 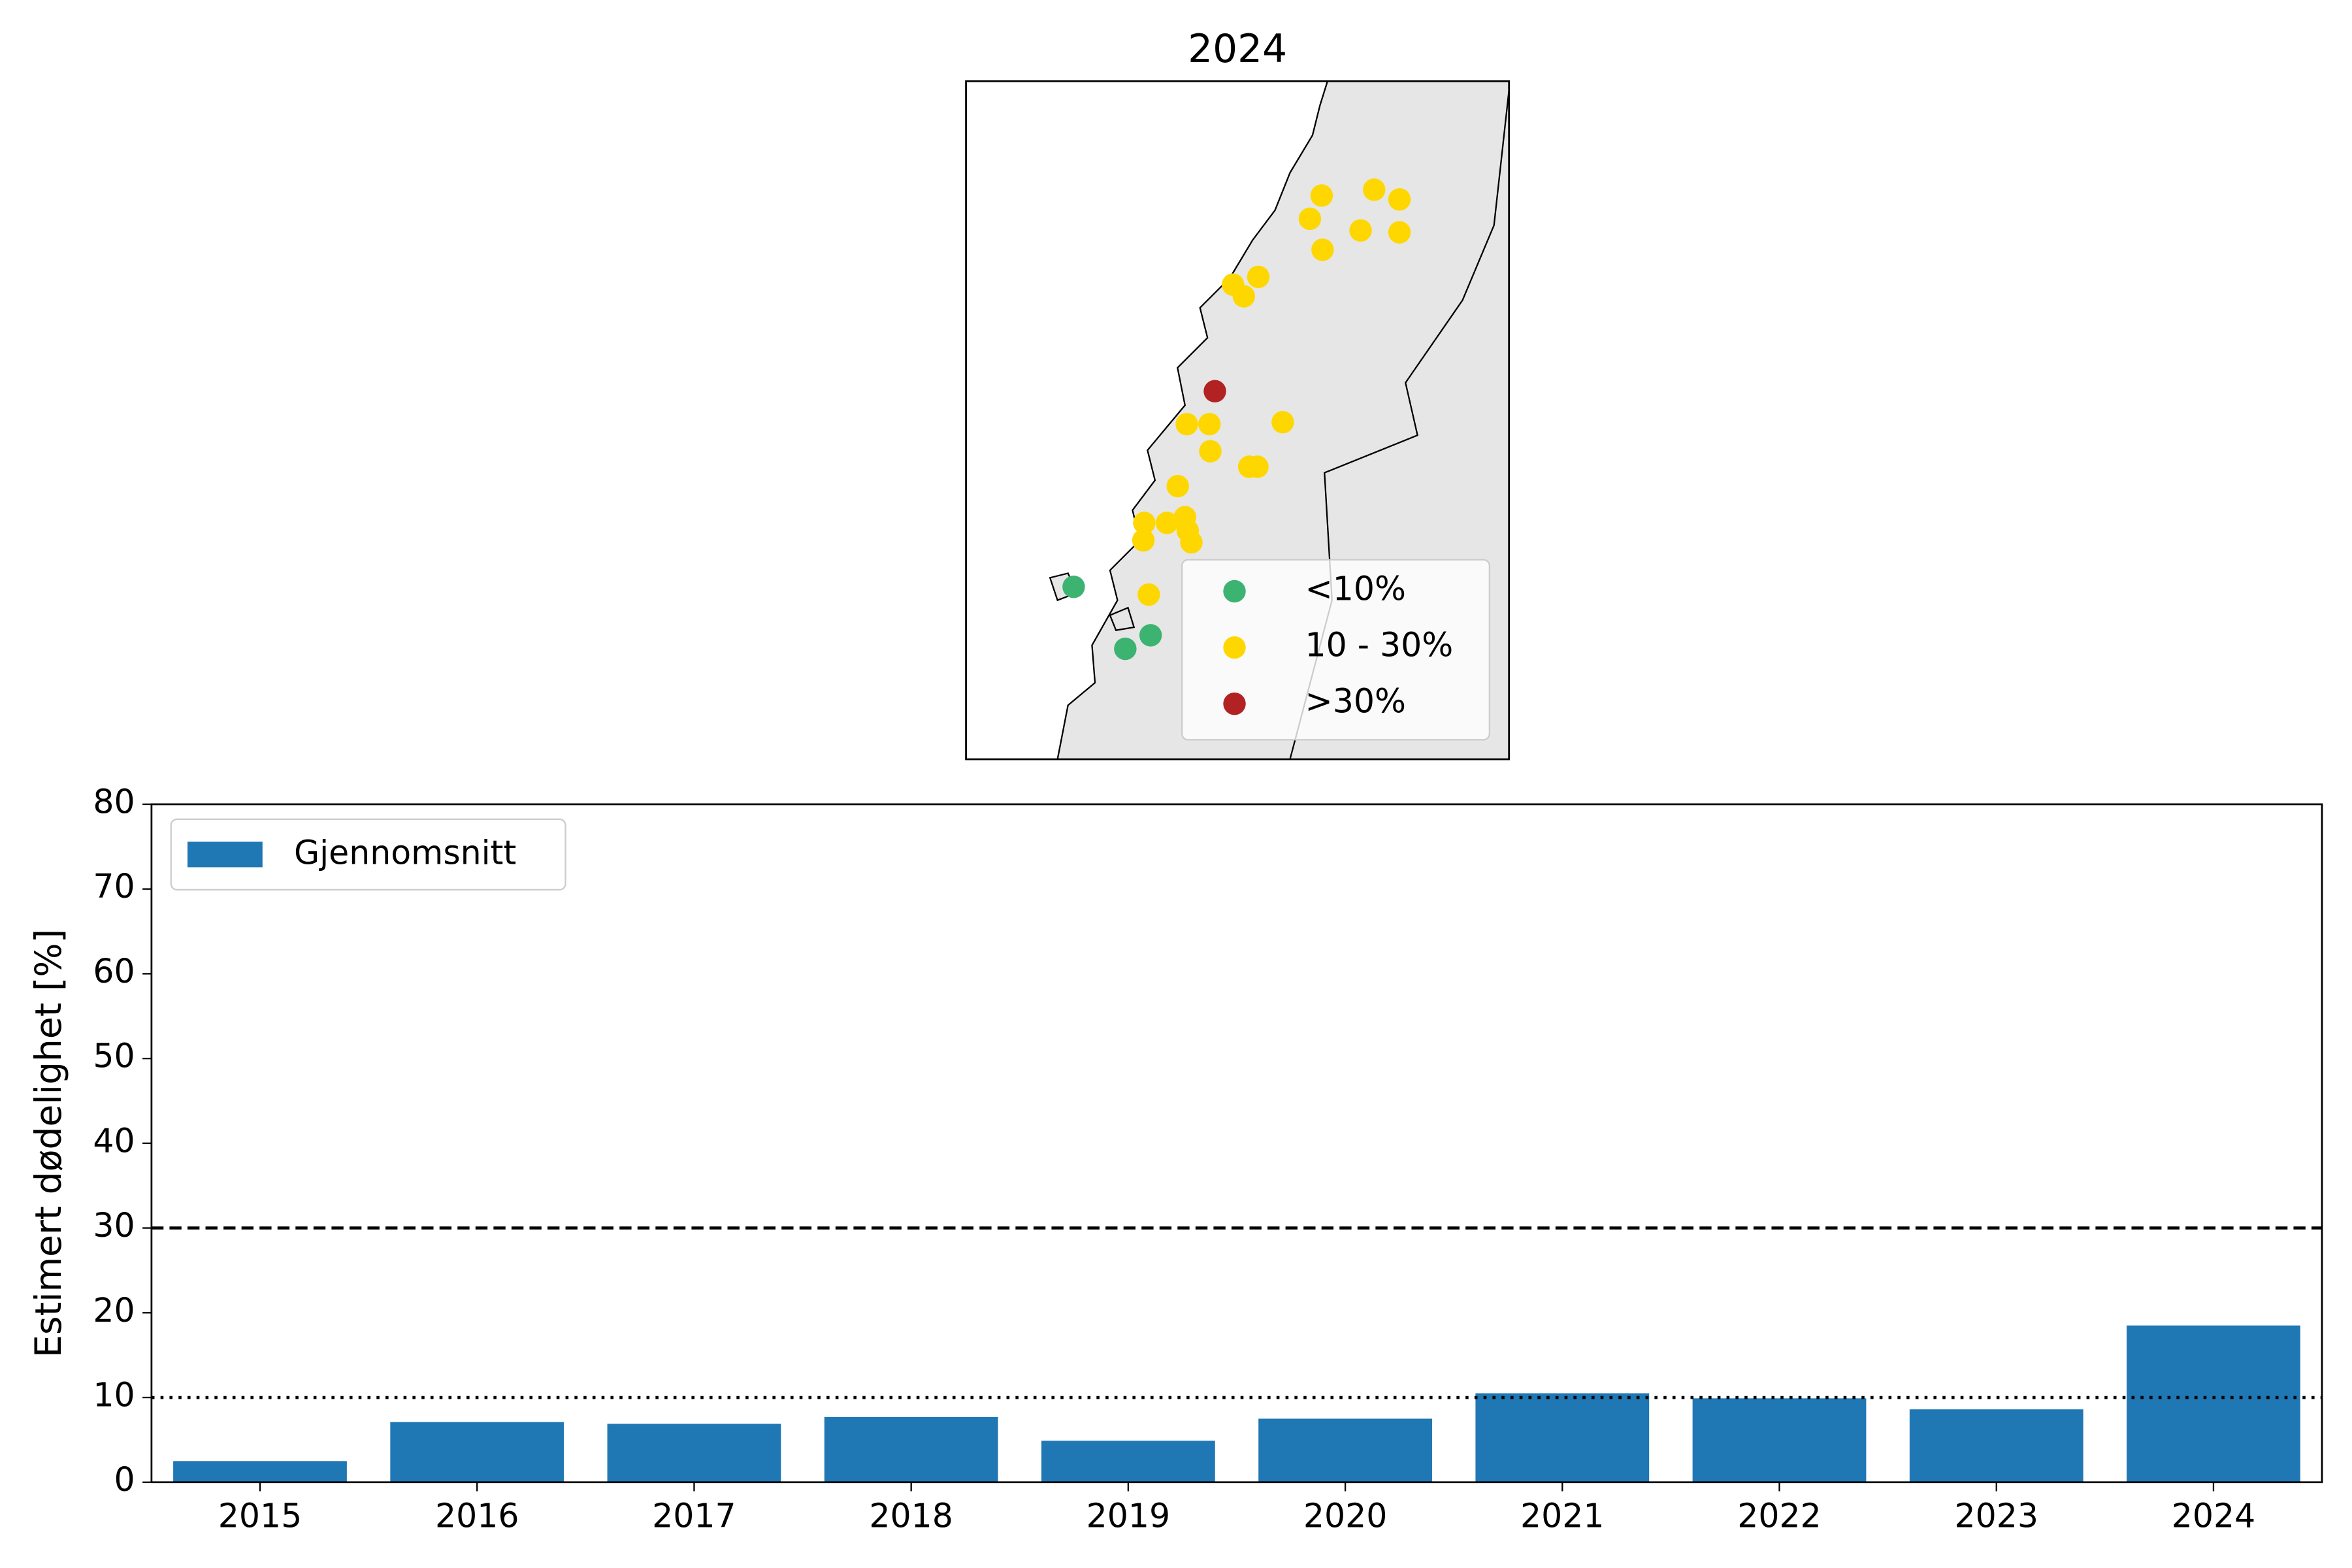 What do you see at coordinates (114, 886) in the screenshot?
I see `y-tick-label: 70` at bounding box center [114, 886].